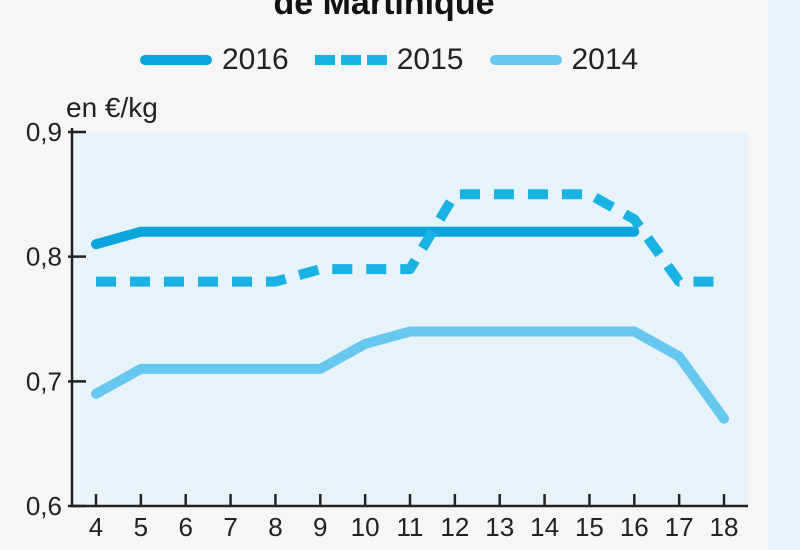 The height and width of the screenshot is (550, 800). I want to click on y-axis-unit-label: en €/kg, so click(112, 107).